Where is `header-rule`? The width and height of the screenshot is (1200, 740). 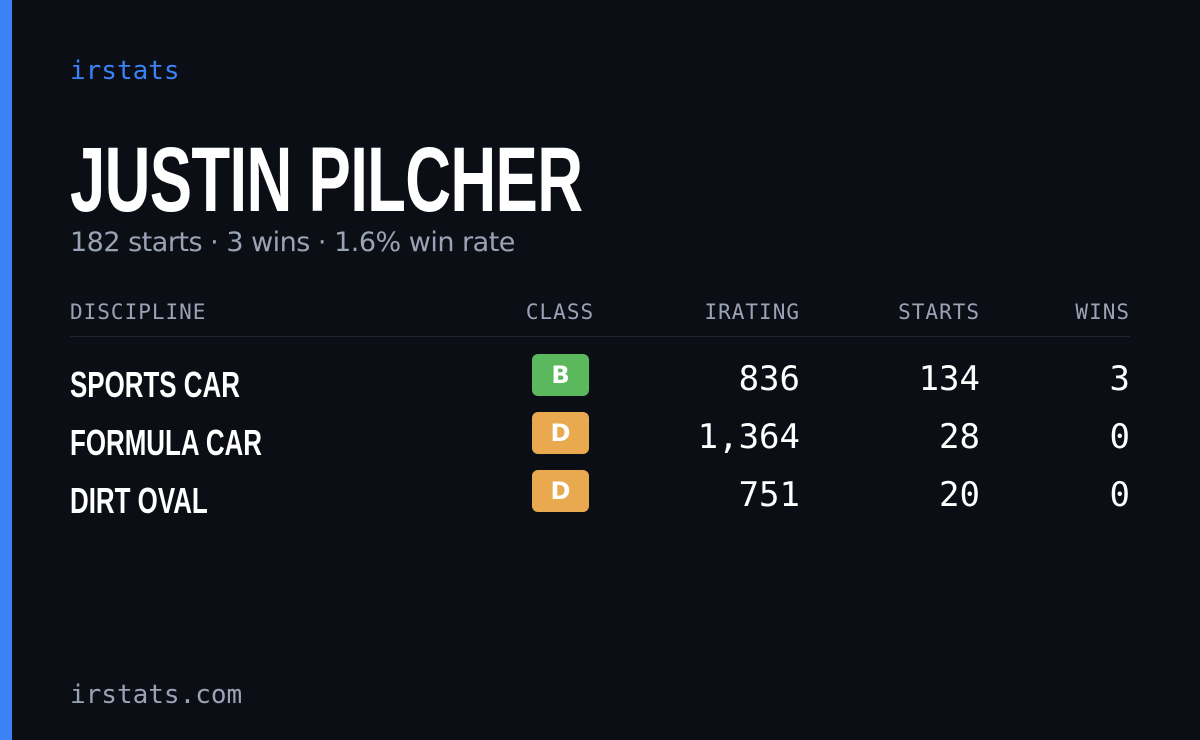 header-rule is located at coordinates (600, 336).